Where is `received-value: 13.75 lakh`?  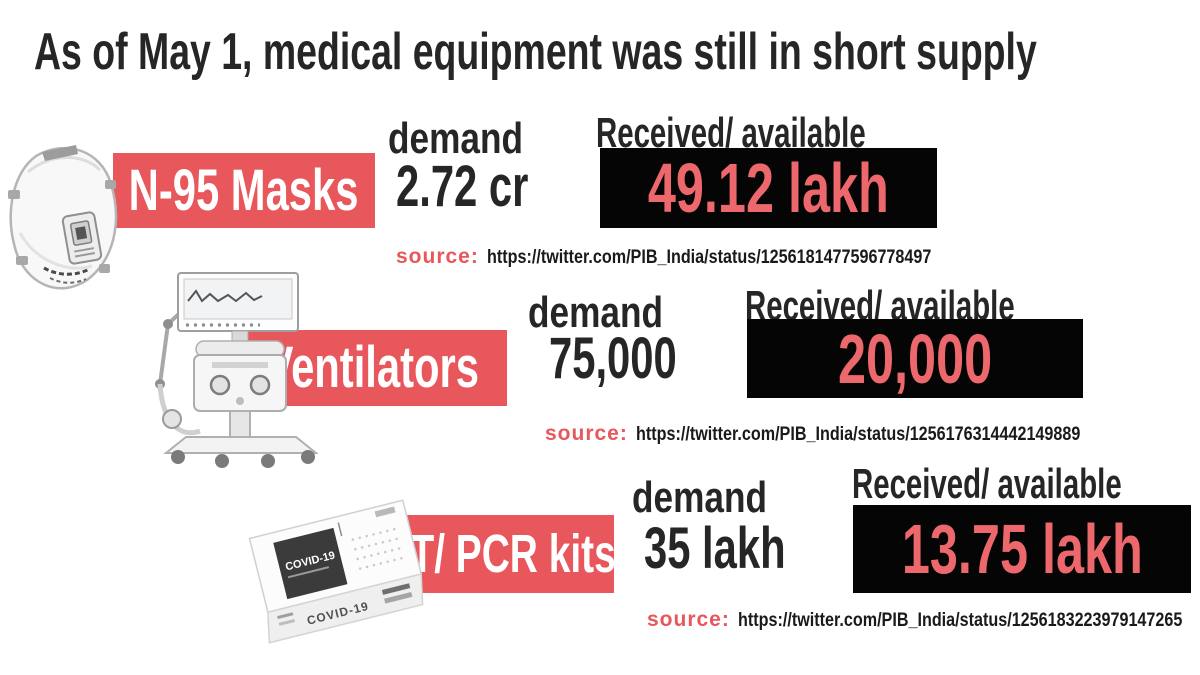
received-value: 13.75 lakh is located at coordinates (1022, 549).